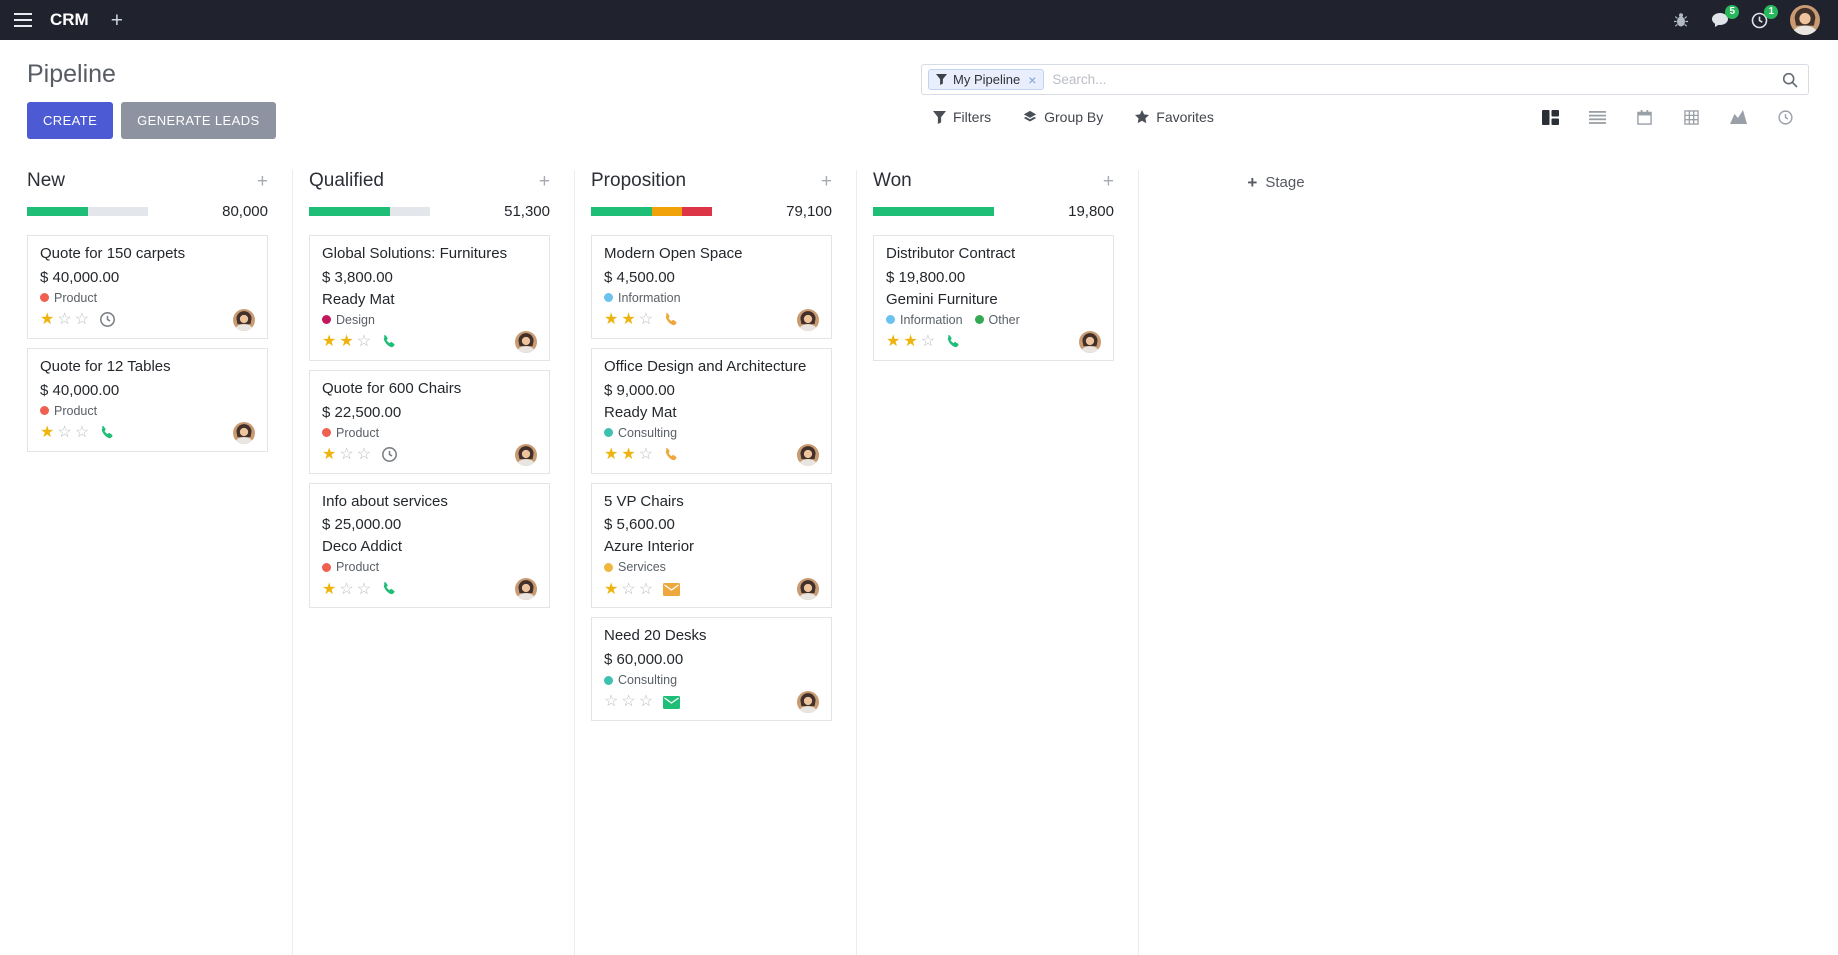 Image resolution: width=1838 pixels, height=955 pixels. I want to click on view-graph-button, so click(1738, 117).